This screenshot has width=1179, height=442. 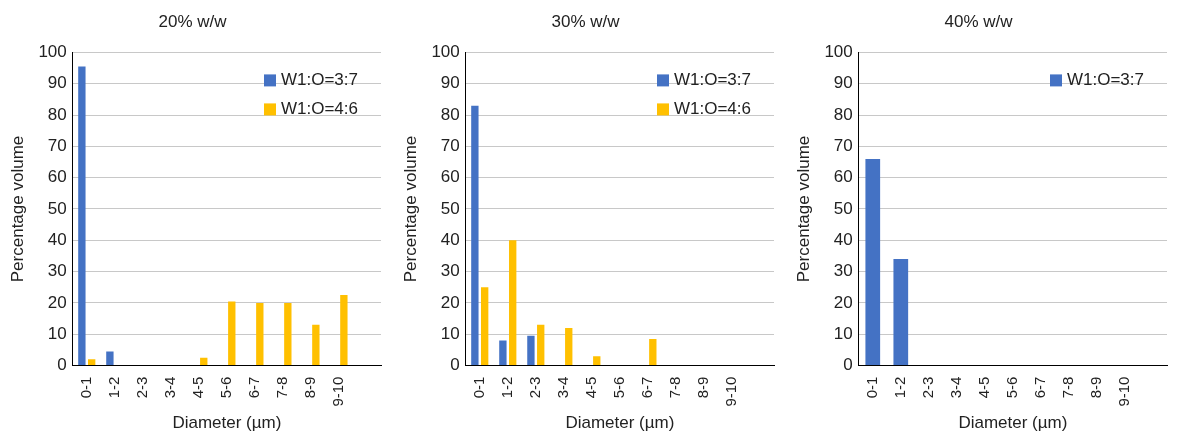 I want to click on chart-title: 30% w/w, so click(x=586, y=21).